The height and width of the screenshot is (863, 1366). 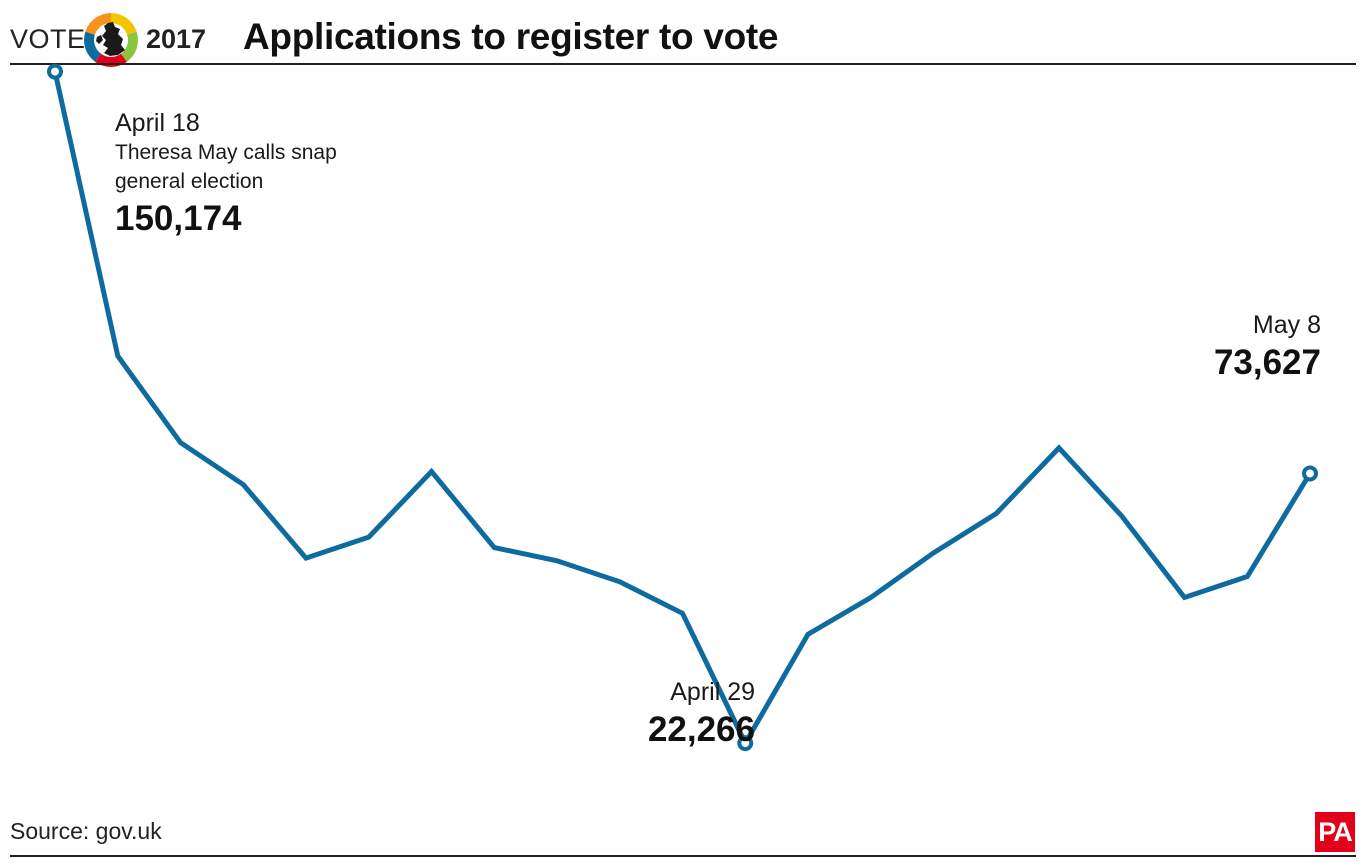 What do you see at coordinates (111, 40) in the screenshot?
I see `vote-2017-logo-icon` at bounding box center [111, 40].